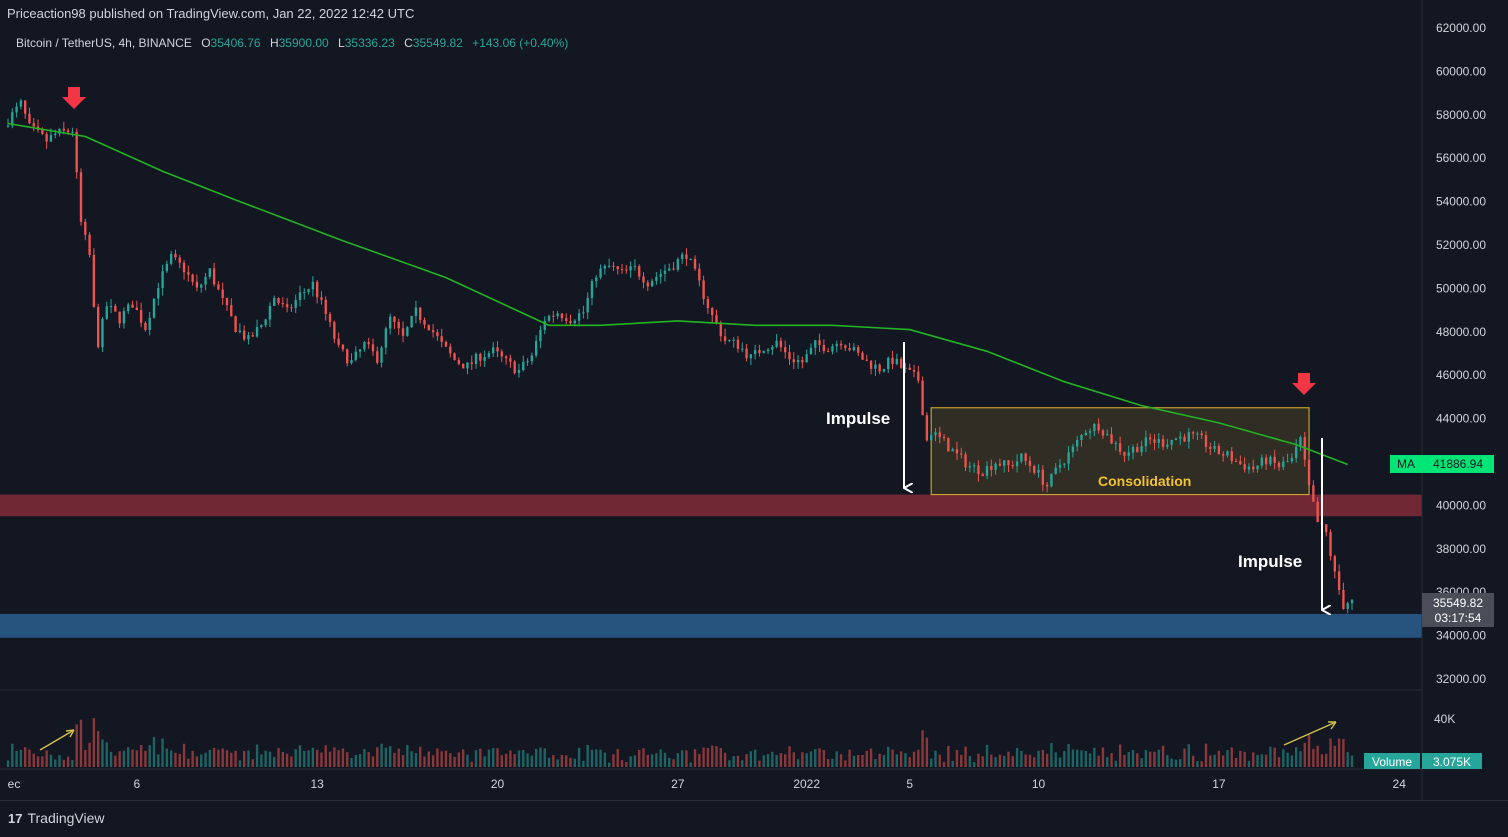 The image size is (1508, 837). I want to click on price-tick-label: 52000.00, so click(1461, 245).